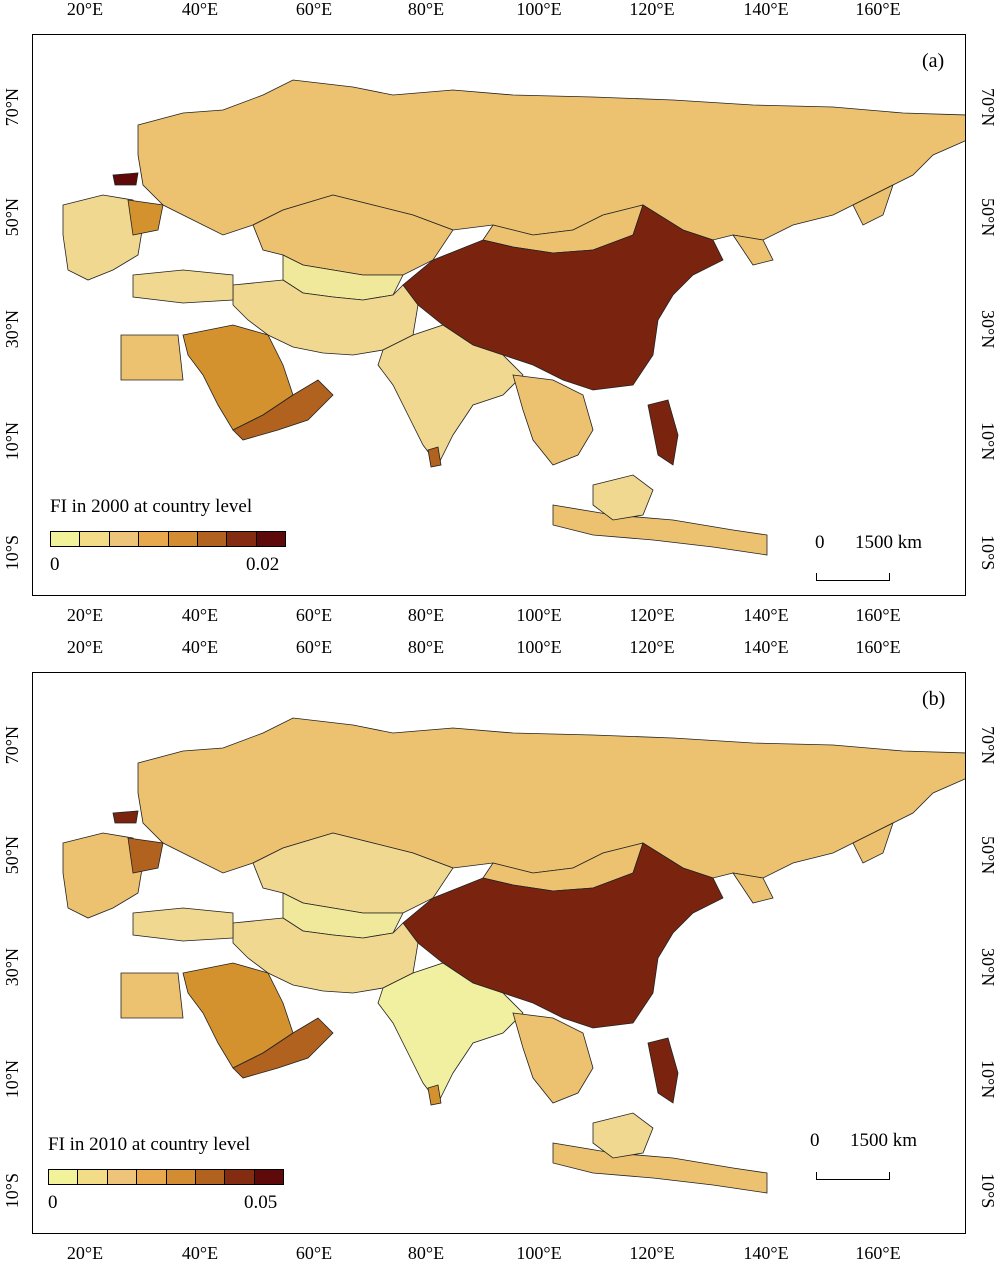 Image resolution: width=1000 pixels, height=1278 pixels. I want to click on panel-label: (a), so click(933, 61).